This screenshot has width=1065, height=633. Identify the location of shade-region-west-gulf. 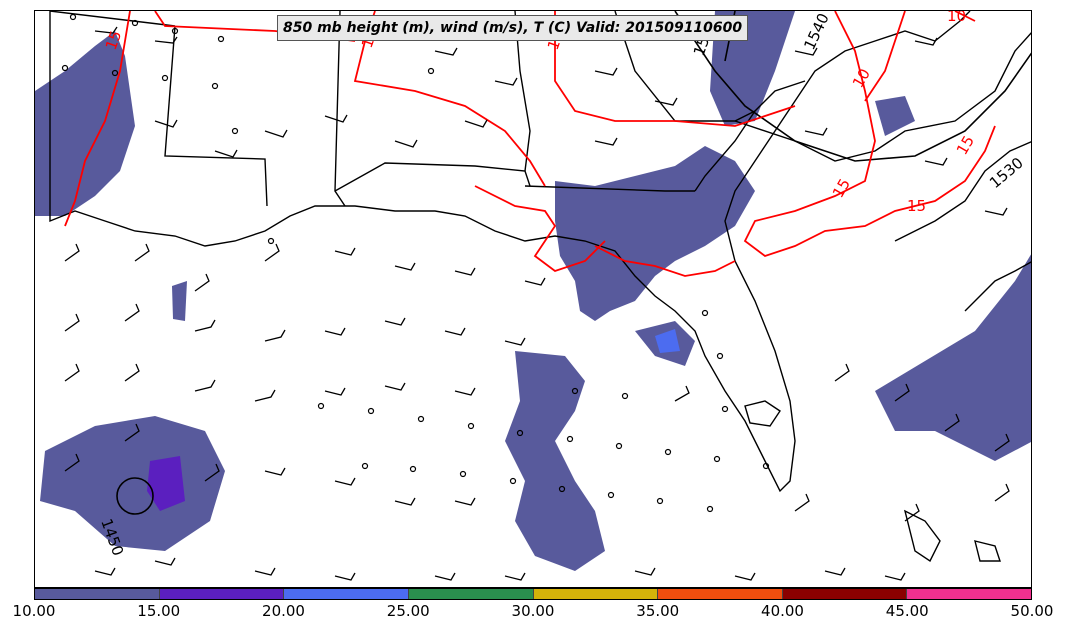
(179, 301).